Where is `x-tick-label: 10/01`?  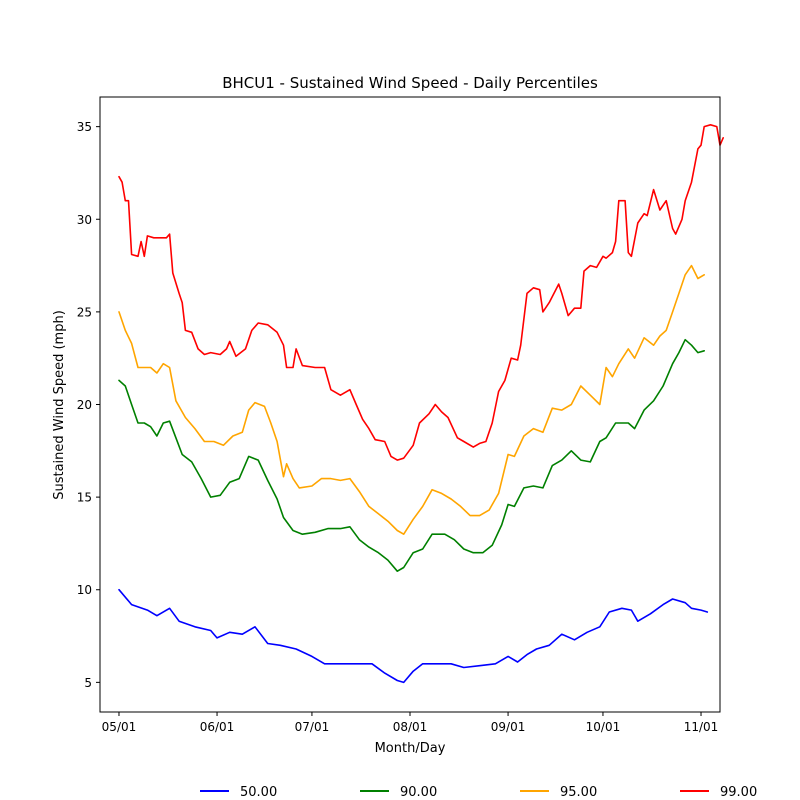
x-tick-label: 10/01 is located at coordinates (603, 727).